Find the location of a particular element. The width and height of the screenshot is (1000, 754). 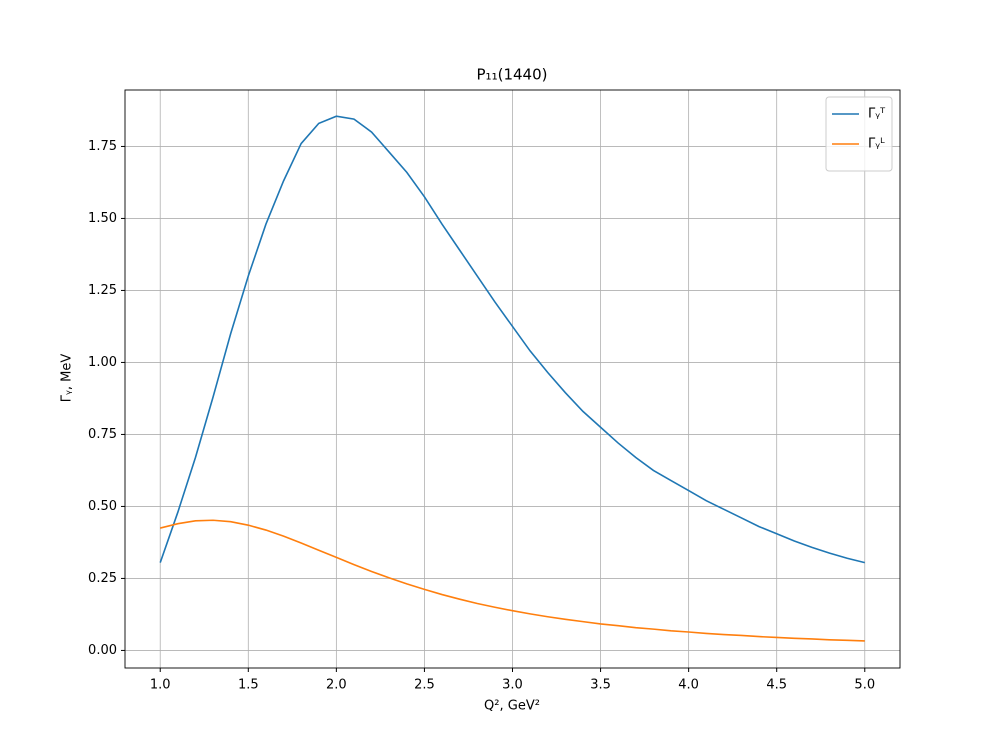

legend-label: Γᵧᴸ is located at coordinates (876, 144).